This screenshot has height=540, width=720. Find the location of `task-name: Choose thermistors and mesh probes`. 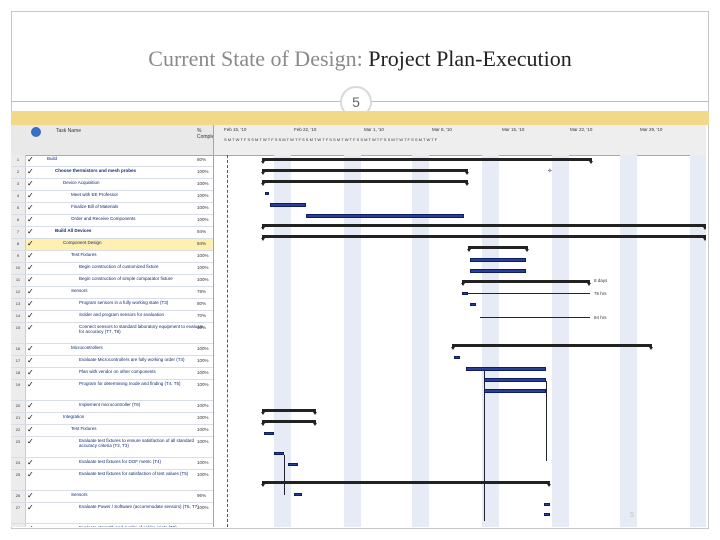

task-name: Choose thermistors and mesh probes is located at coordinates (96, 170).